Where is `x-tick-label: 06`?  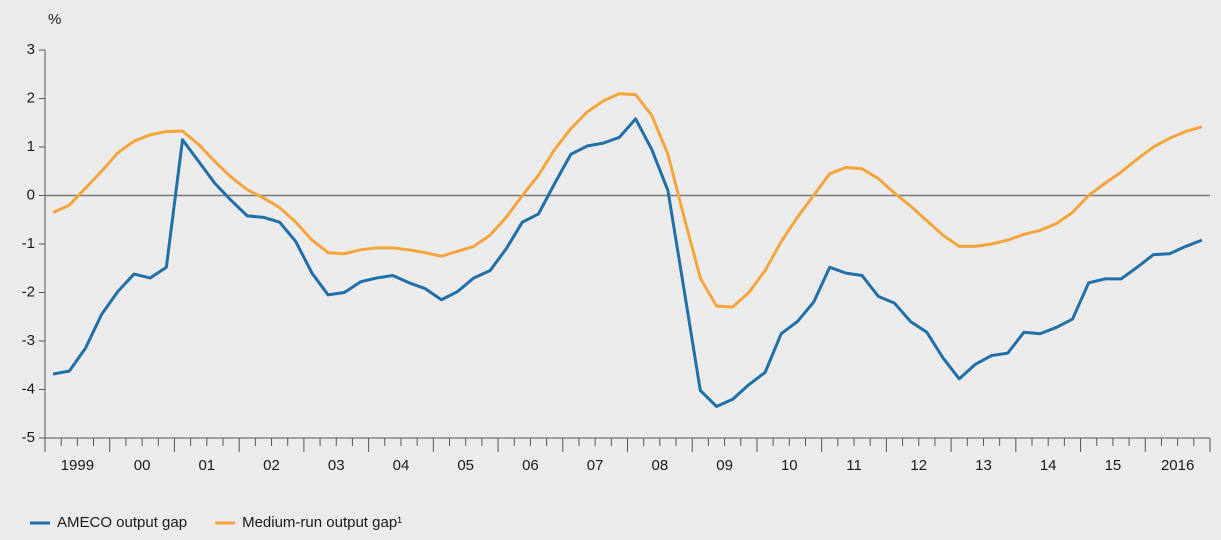 x-tick-label: 06 is located at coordinates (530, 465).